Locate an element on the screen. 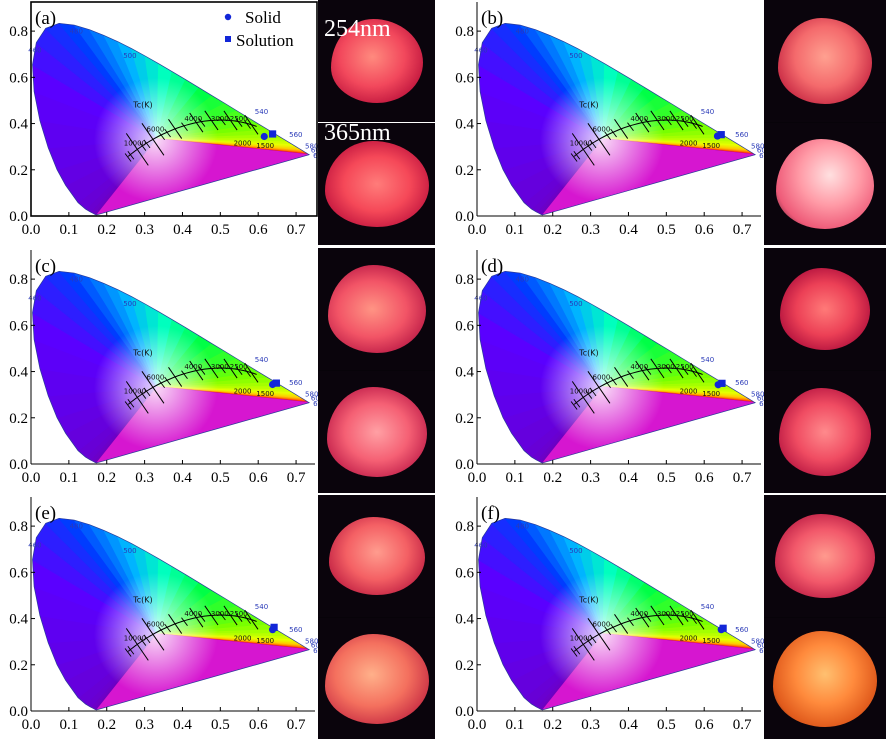  powder-image is located at coordinates (825, 556).